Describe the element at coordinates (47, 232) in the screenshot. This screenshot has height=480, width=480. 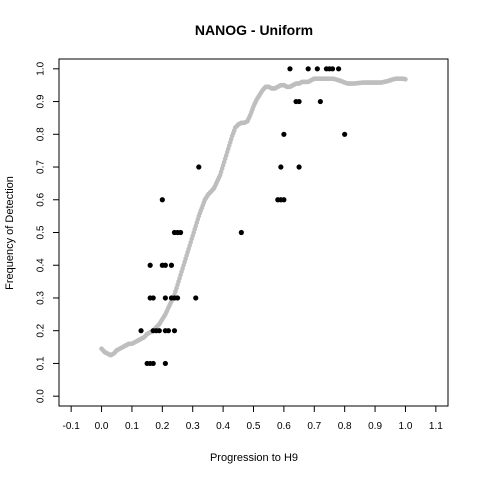
I see `y-axis: 0.0 0.1 0.2 0.3 0.4 0.5 0.6 0.7 0.8 0.9 1.0` at that location.